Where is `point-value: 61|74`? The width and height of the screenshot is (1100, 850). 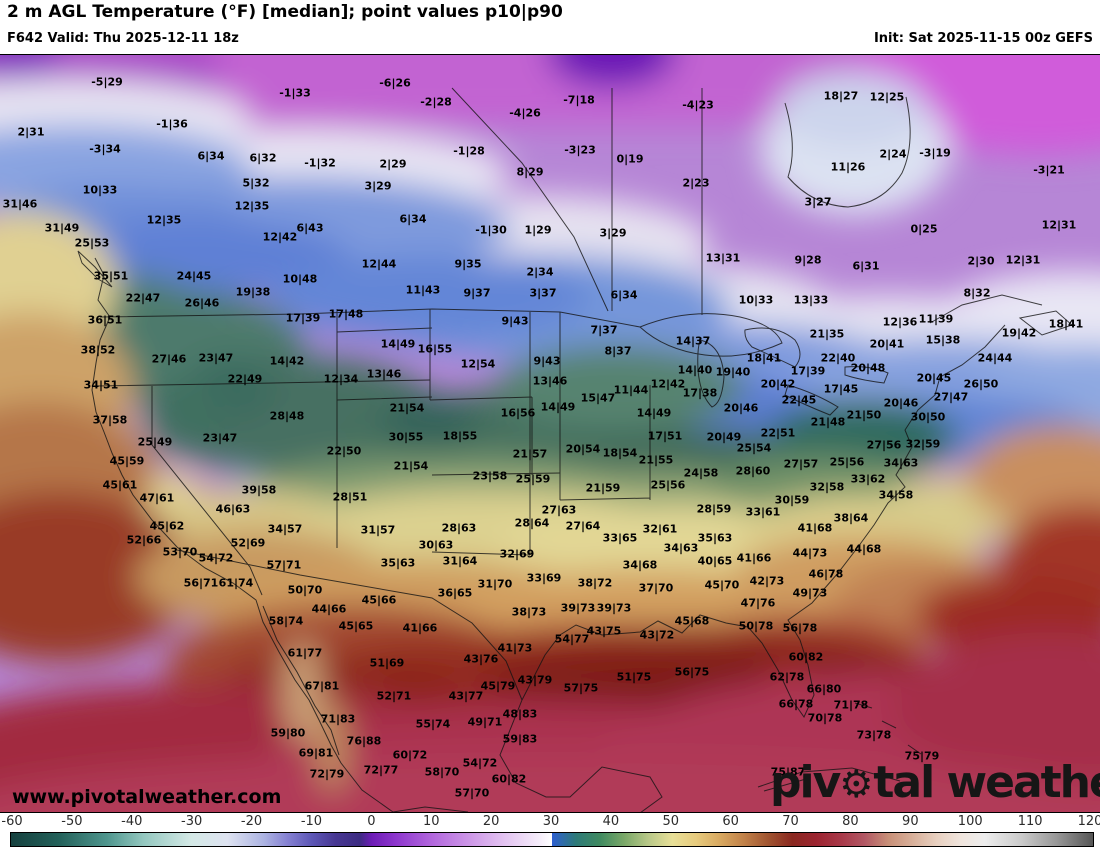
point-value: 61|74 is located at coordinates (236, 583).